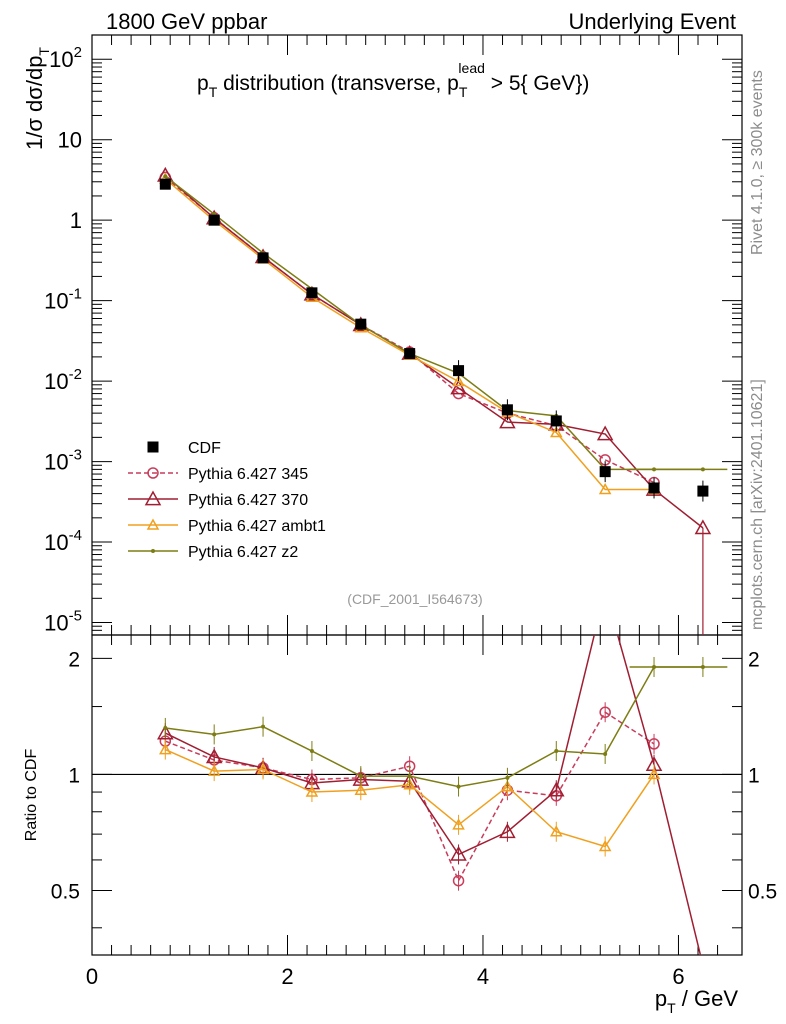 This screenshot has width=786, height=1024. What do you see at coordinates (70, 140) in the screenshot?
I see `y-tick-label: 10` at bounding box center [70, 140].